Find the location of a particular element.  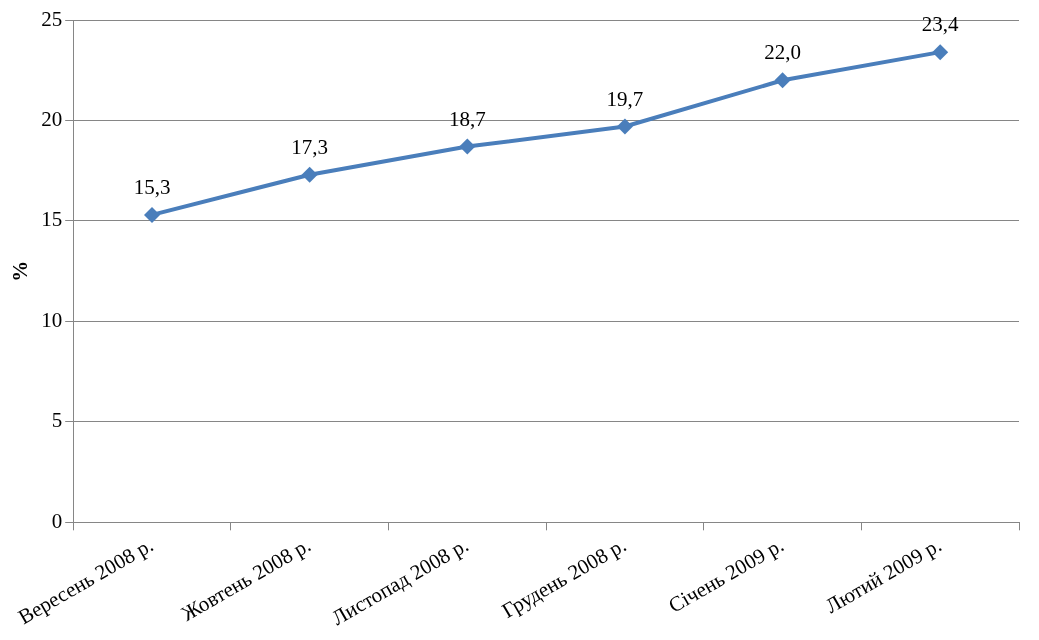

y-tick-label: 15 is located at coordinates (52, 219).